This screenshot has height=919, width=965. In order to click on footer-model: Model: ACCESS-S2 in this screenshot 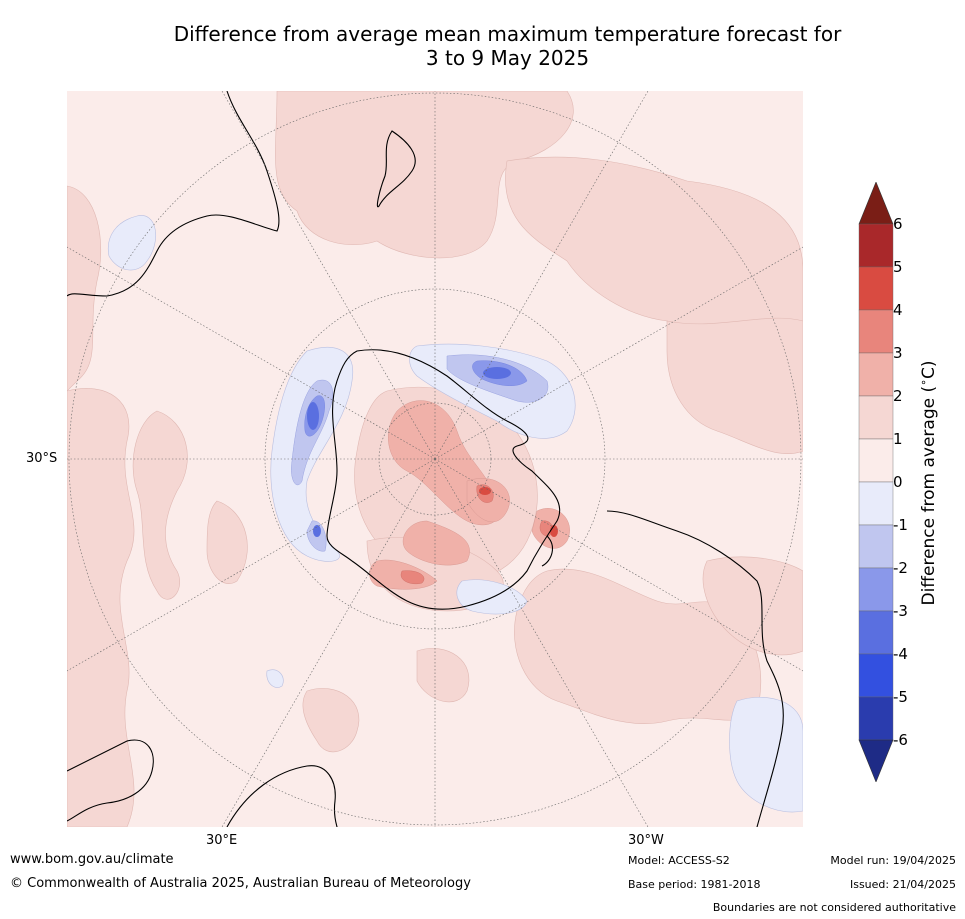, I will do `click(679, 860)`.